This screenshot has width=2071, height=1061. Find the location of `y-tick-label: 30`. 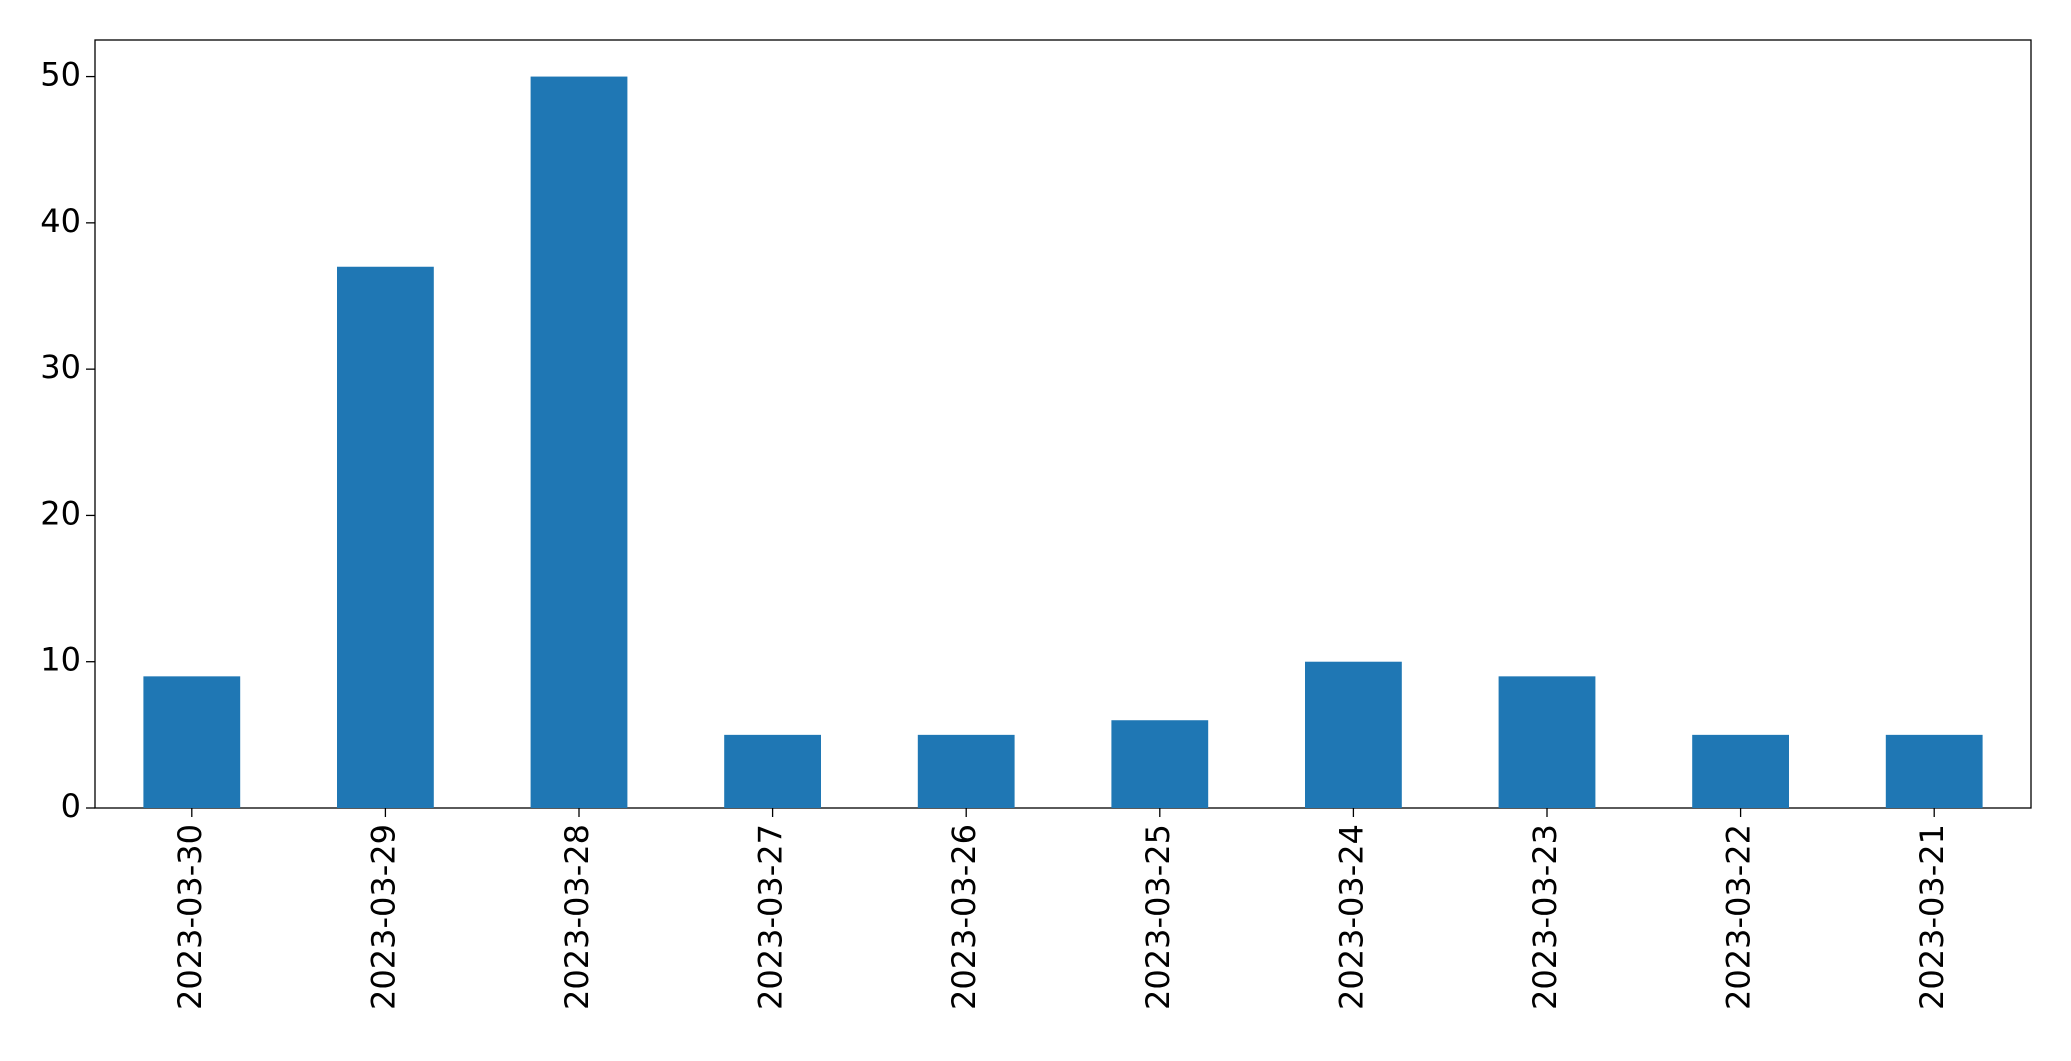

y-tick-label: 30 is located at coordinates (60, 367).